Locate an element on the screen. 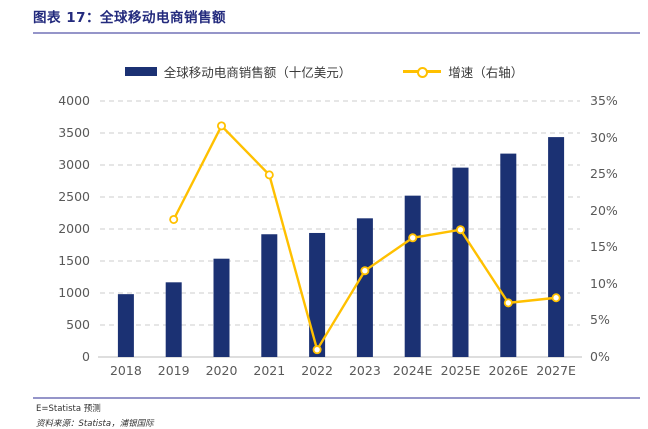  bar-2026E is located at coordinates (508, 255).